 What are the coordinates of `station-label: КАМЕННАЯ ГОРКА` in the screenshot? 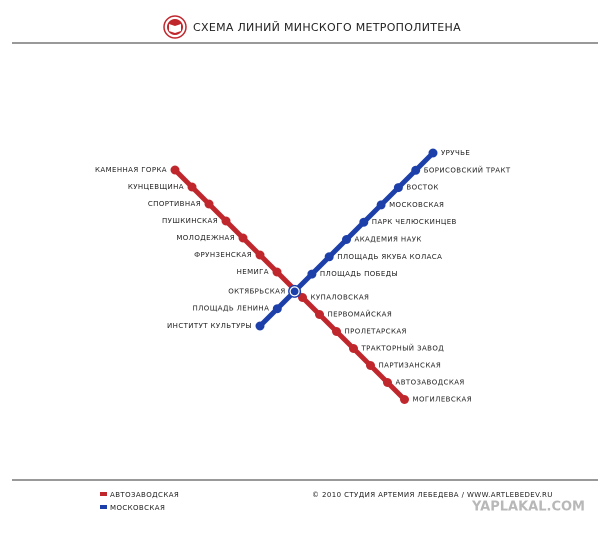 It's located at (131, 170).